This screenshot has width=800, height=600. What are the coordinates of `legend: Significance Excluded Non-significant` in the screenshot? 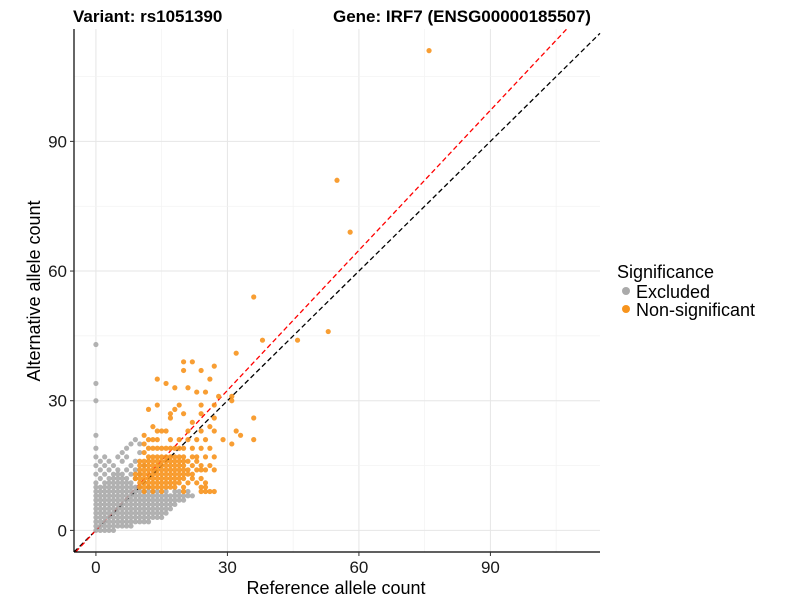 It's located at (686, 291).